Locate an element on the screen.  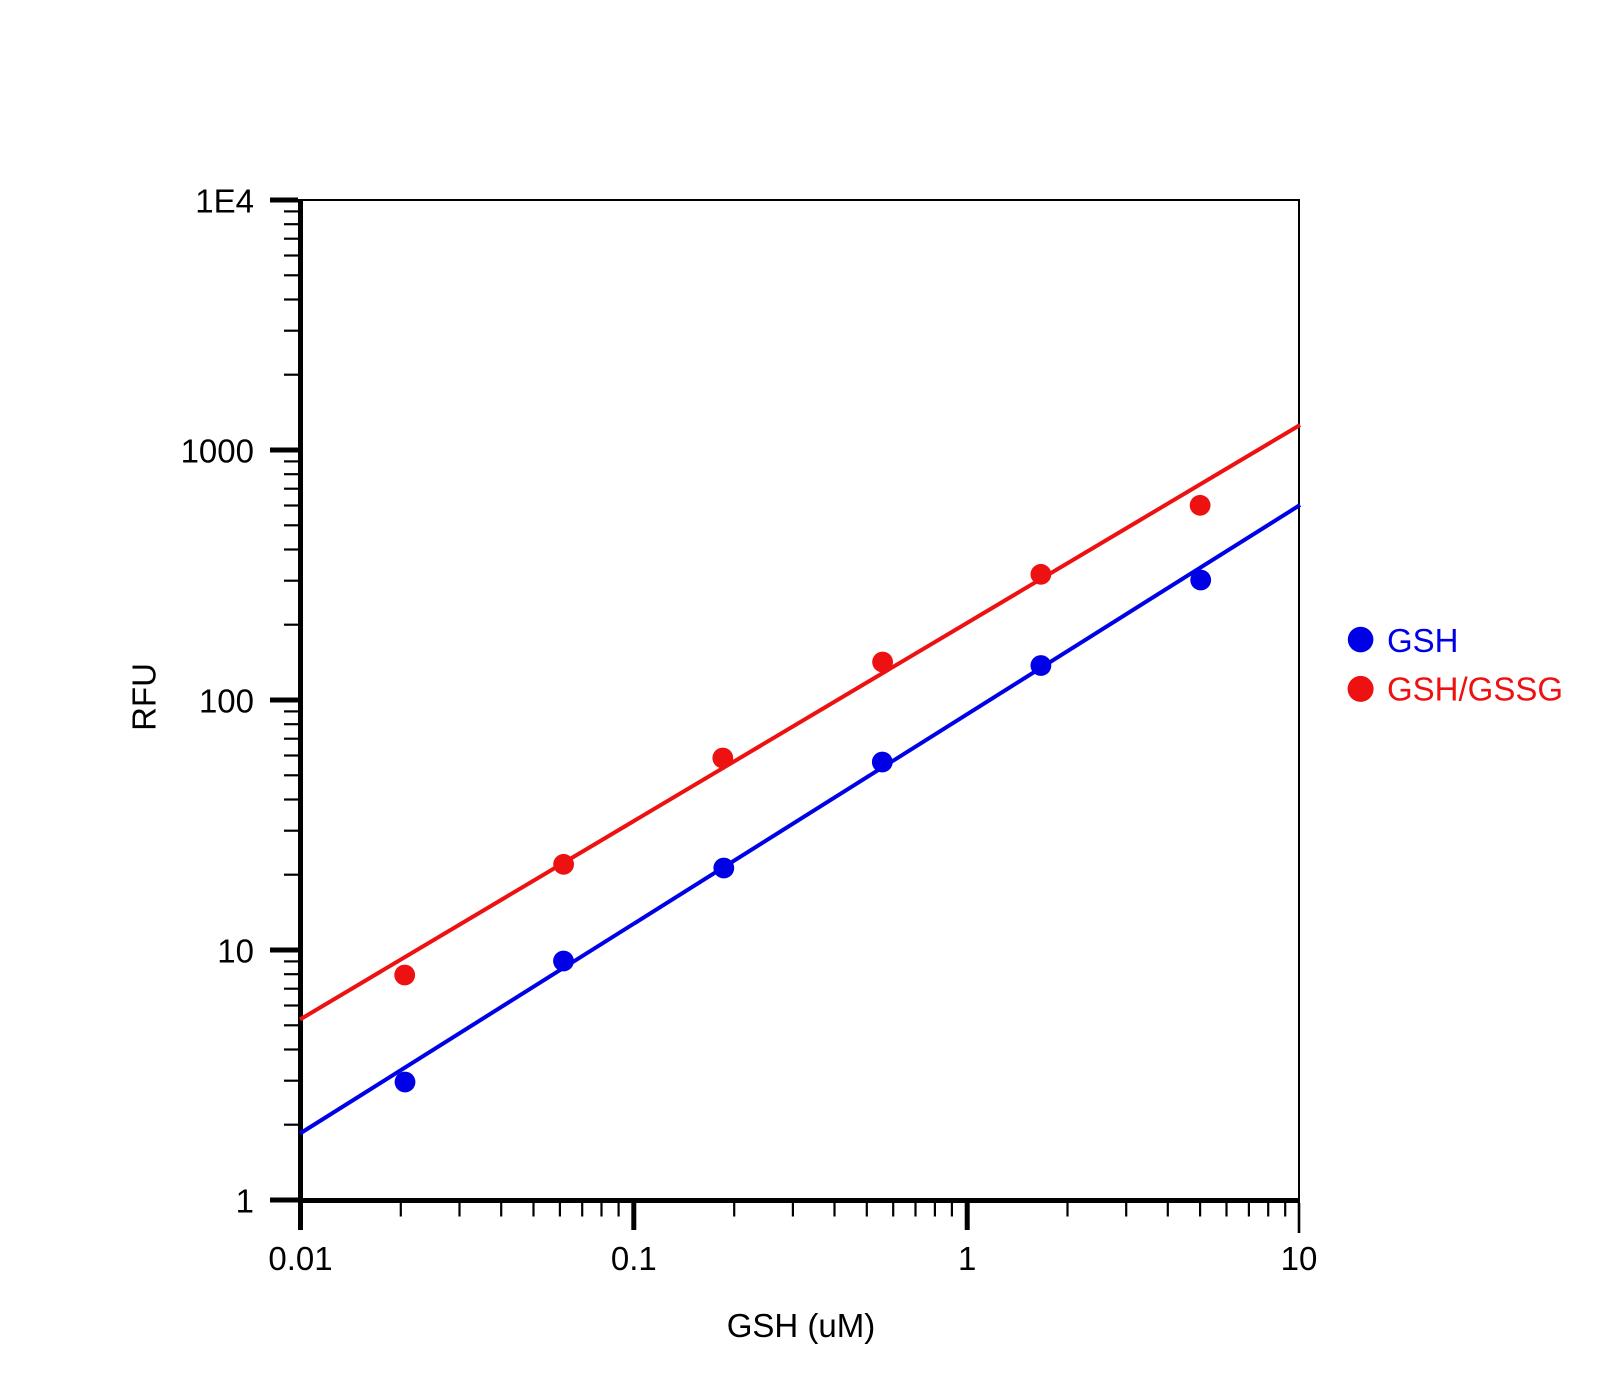
svg-text: GSH is located at coordinates (1423, 640).